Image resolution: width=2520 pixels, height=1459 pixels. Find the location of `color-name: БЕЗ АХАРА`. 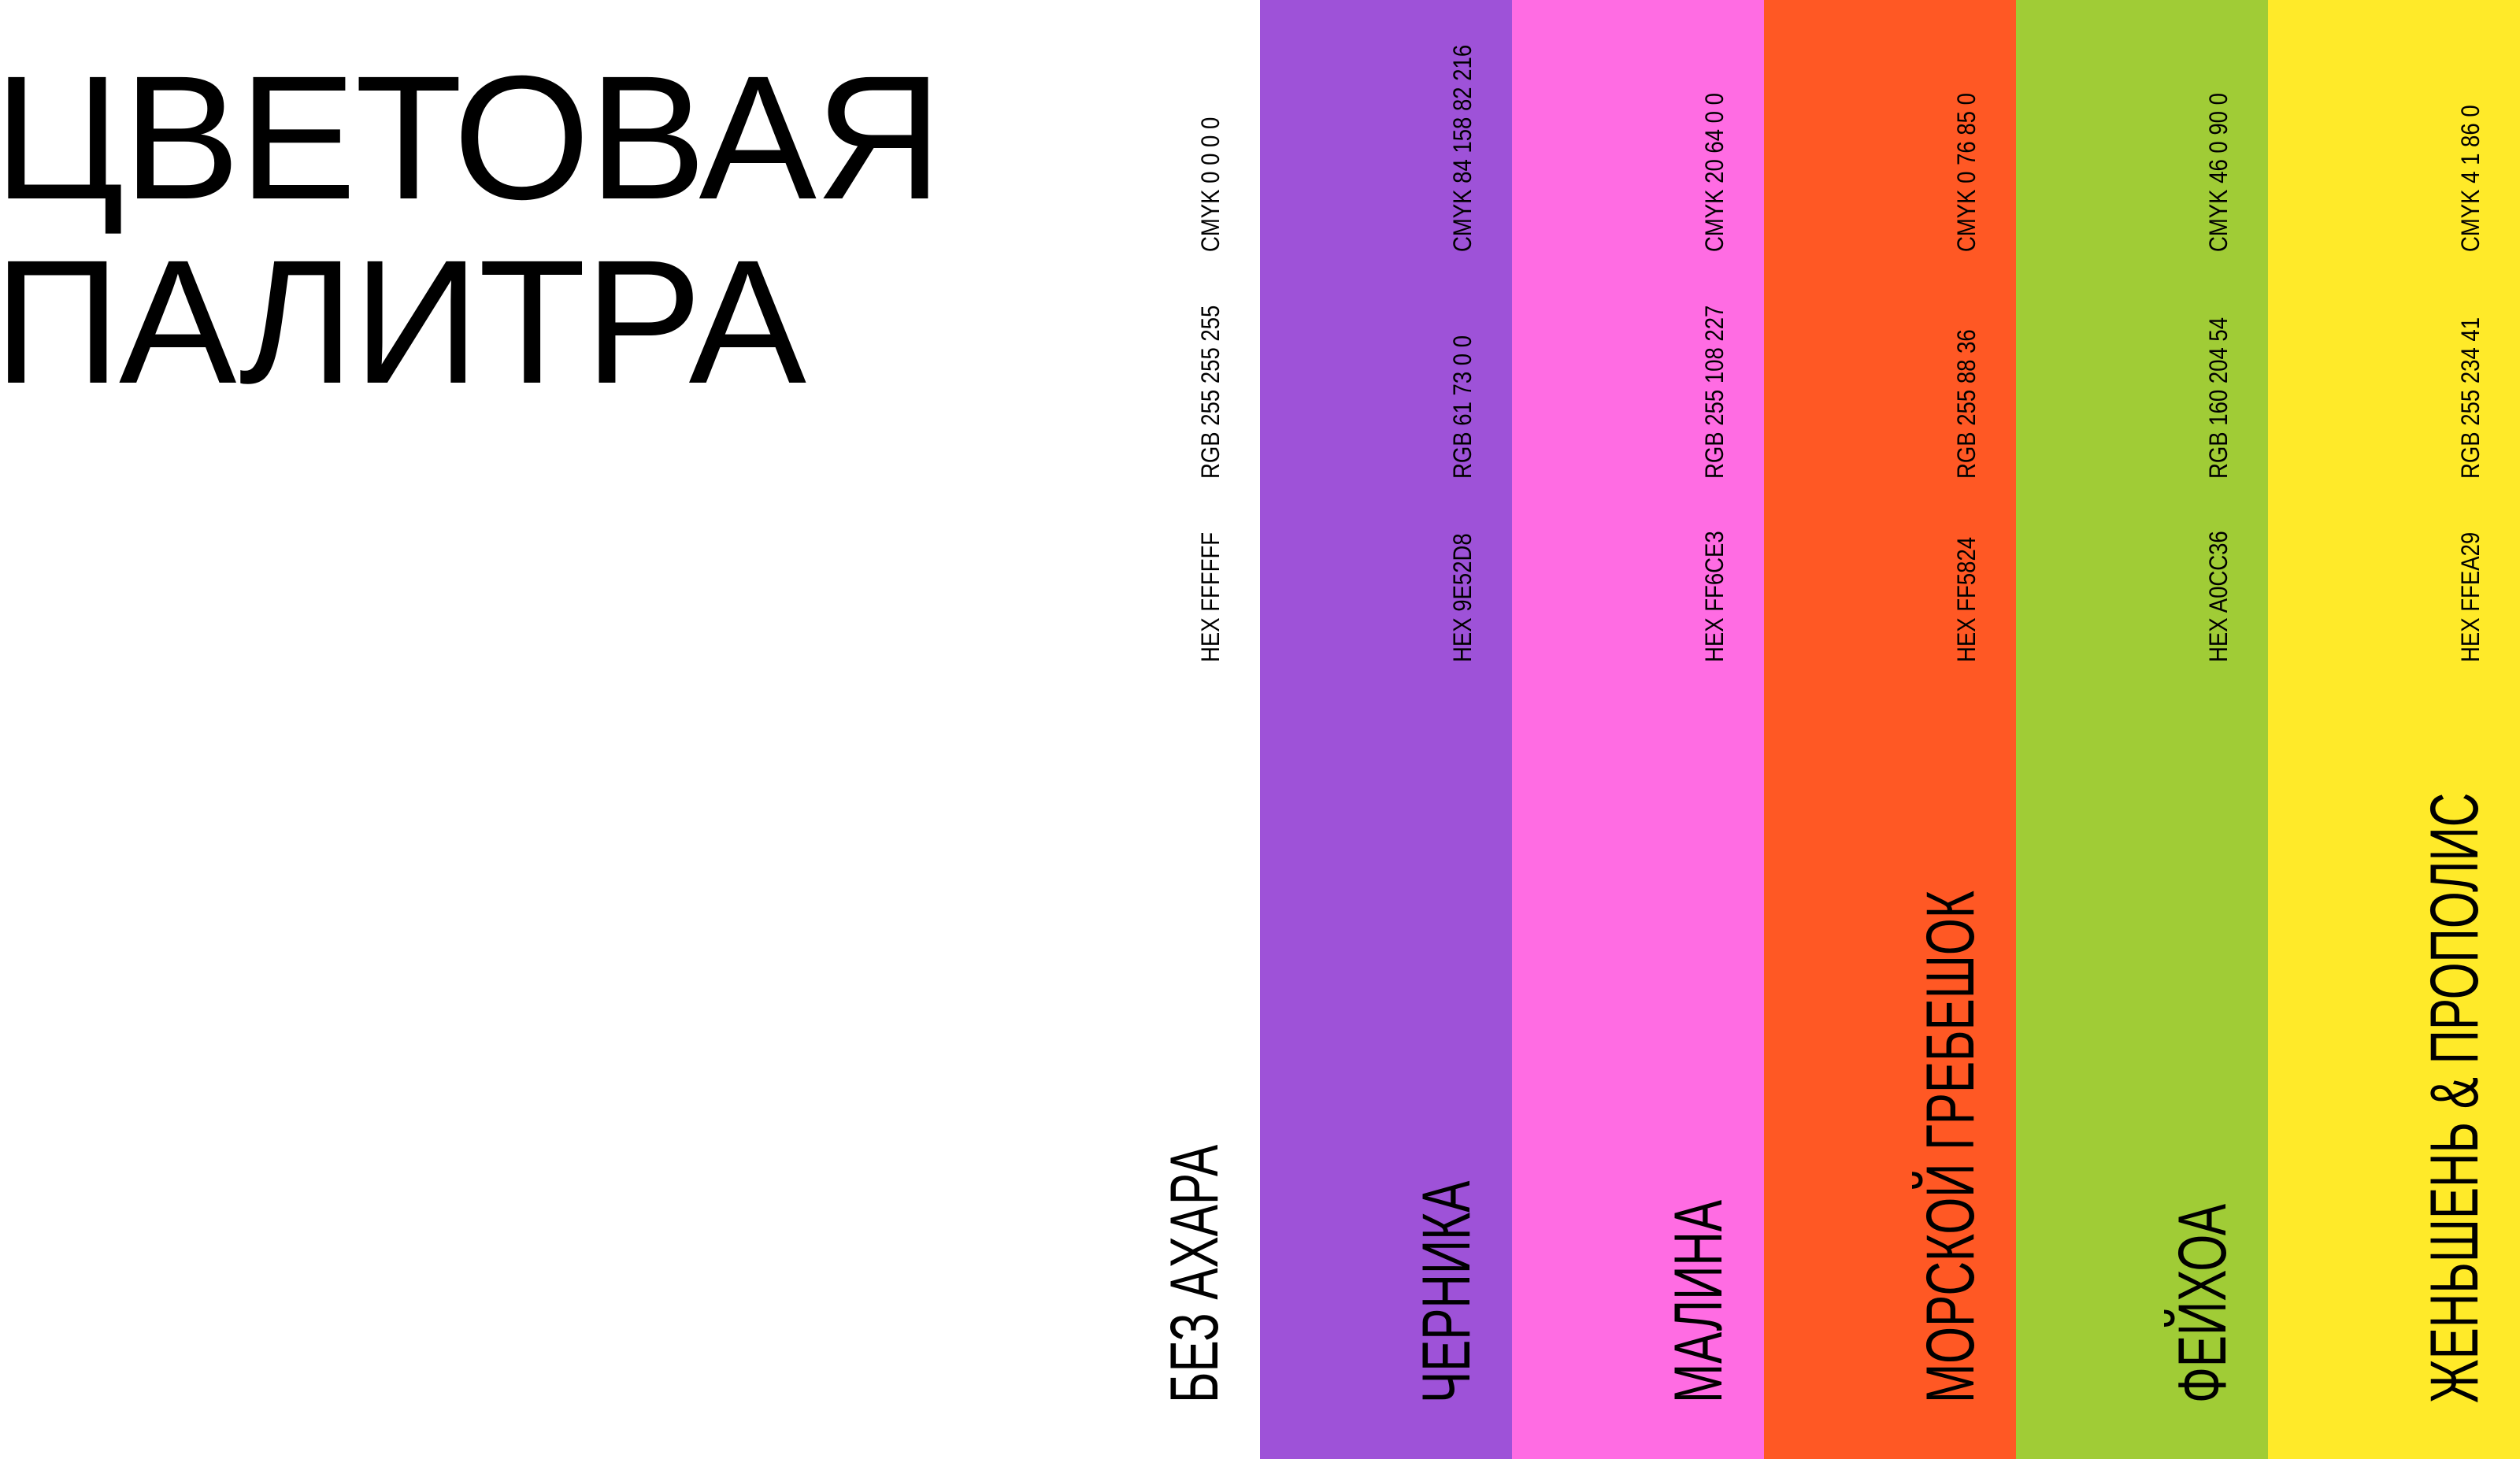

color-name: БЕЗ АХАРА is located at coordinates (1194, 1273).